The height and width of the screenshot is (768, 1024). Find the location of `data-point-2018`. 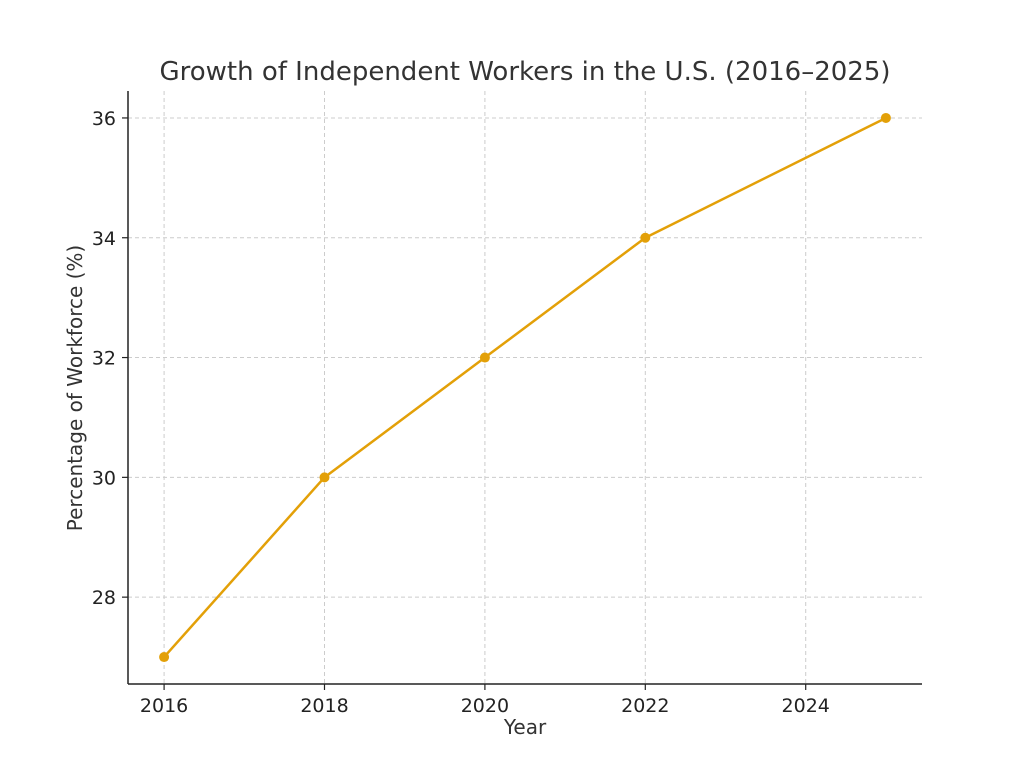

data-point-2018 is located at coordinates (324, 477).